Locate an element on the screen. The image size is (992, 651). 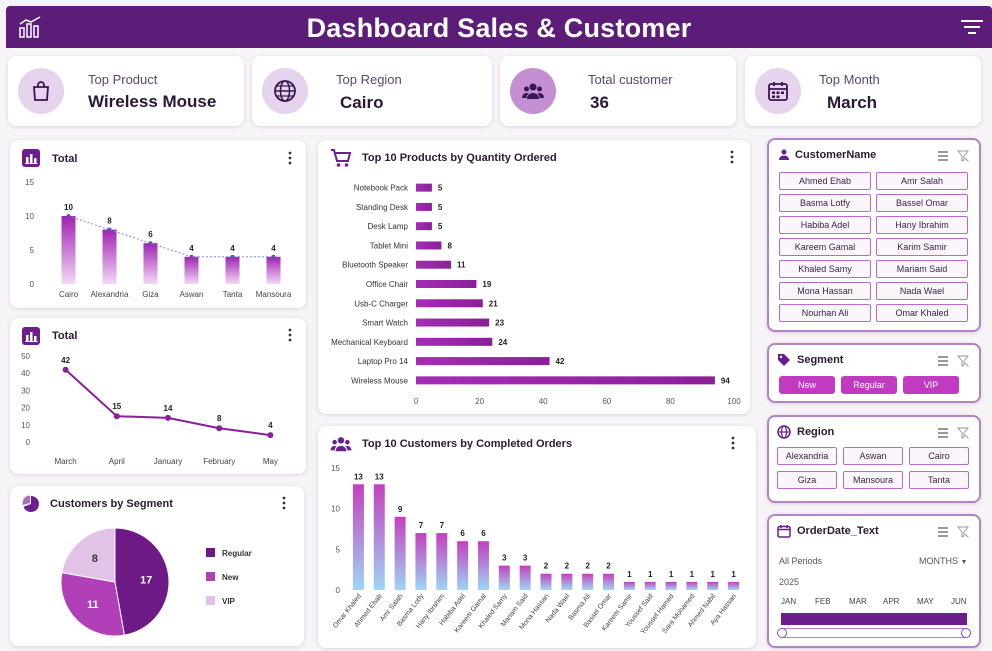
data-label: 23 is located at coordinates (499, 323).